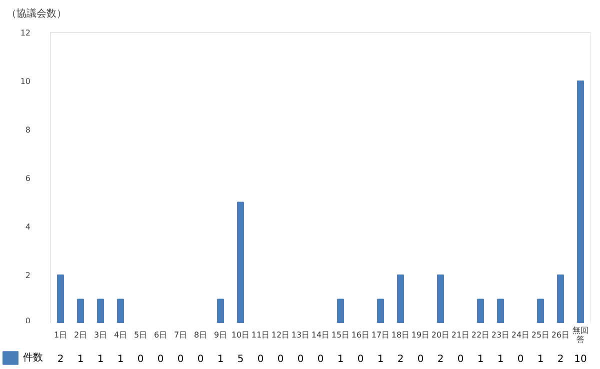 This screenshot has height=369, width=600. I want to click on x-tick-label: 4日, so click(121, 335).